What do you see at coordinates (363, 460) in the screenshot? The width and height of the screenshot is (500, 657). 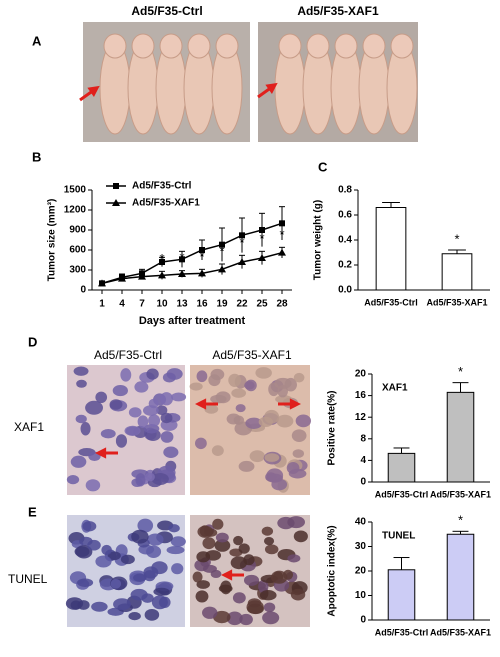 I see `y-tick-label: 4` at bounding box center [363, 460].